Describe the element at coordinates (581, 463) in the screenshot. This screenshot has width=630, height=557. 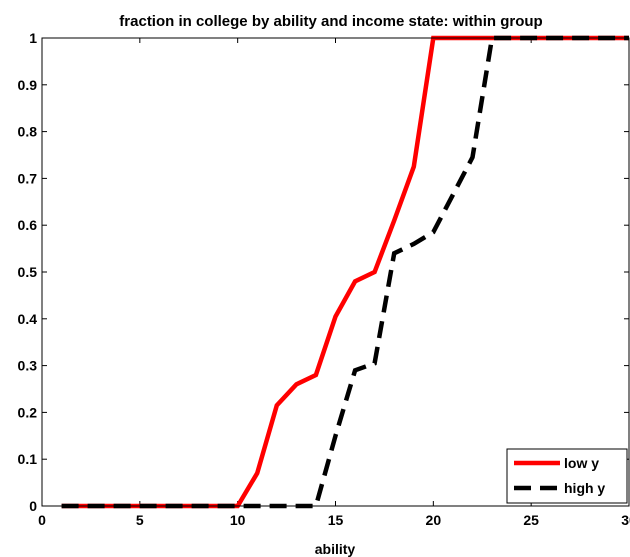
I see `legend-label: low y` at that location.